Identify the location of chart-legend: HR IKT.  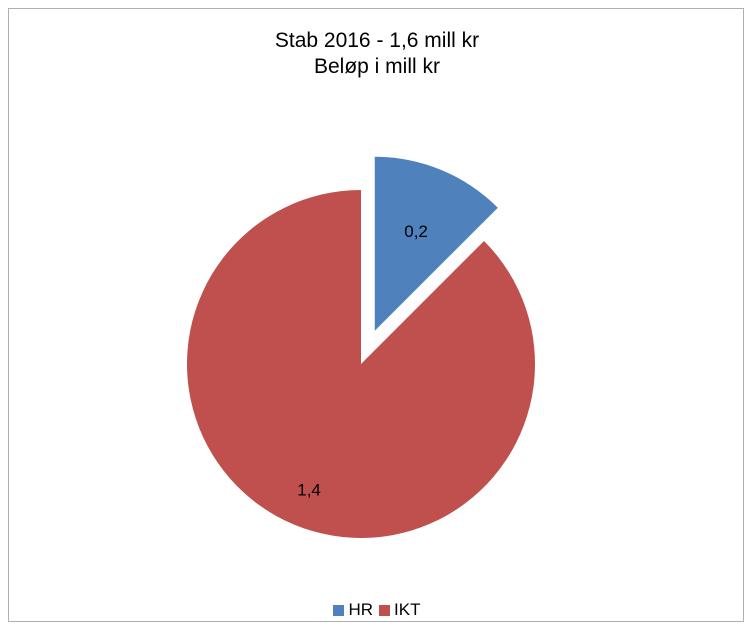
(377, 610).